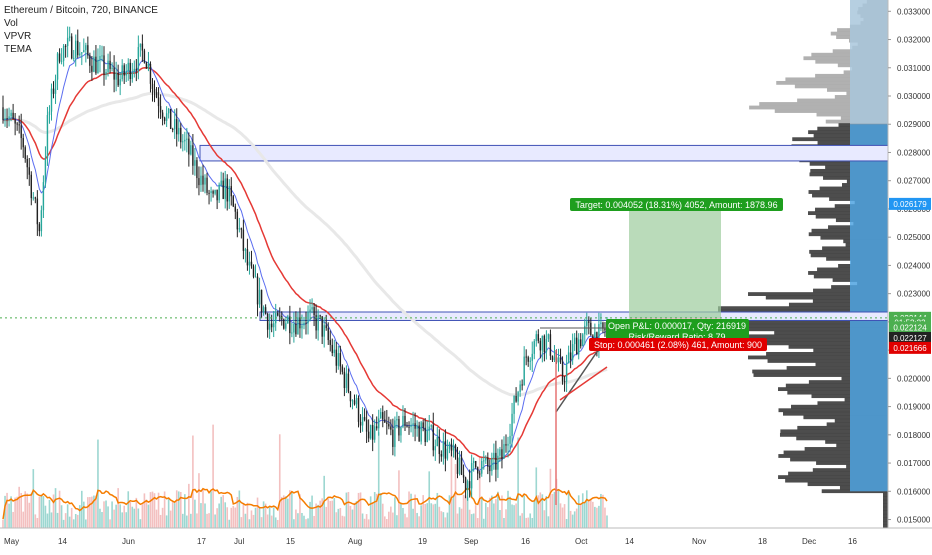  What do you see at coordinates (201, 541) in the screenshot?
I see `time-tick-label: 17` at bounding box center [201, 541].